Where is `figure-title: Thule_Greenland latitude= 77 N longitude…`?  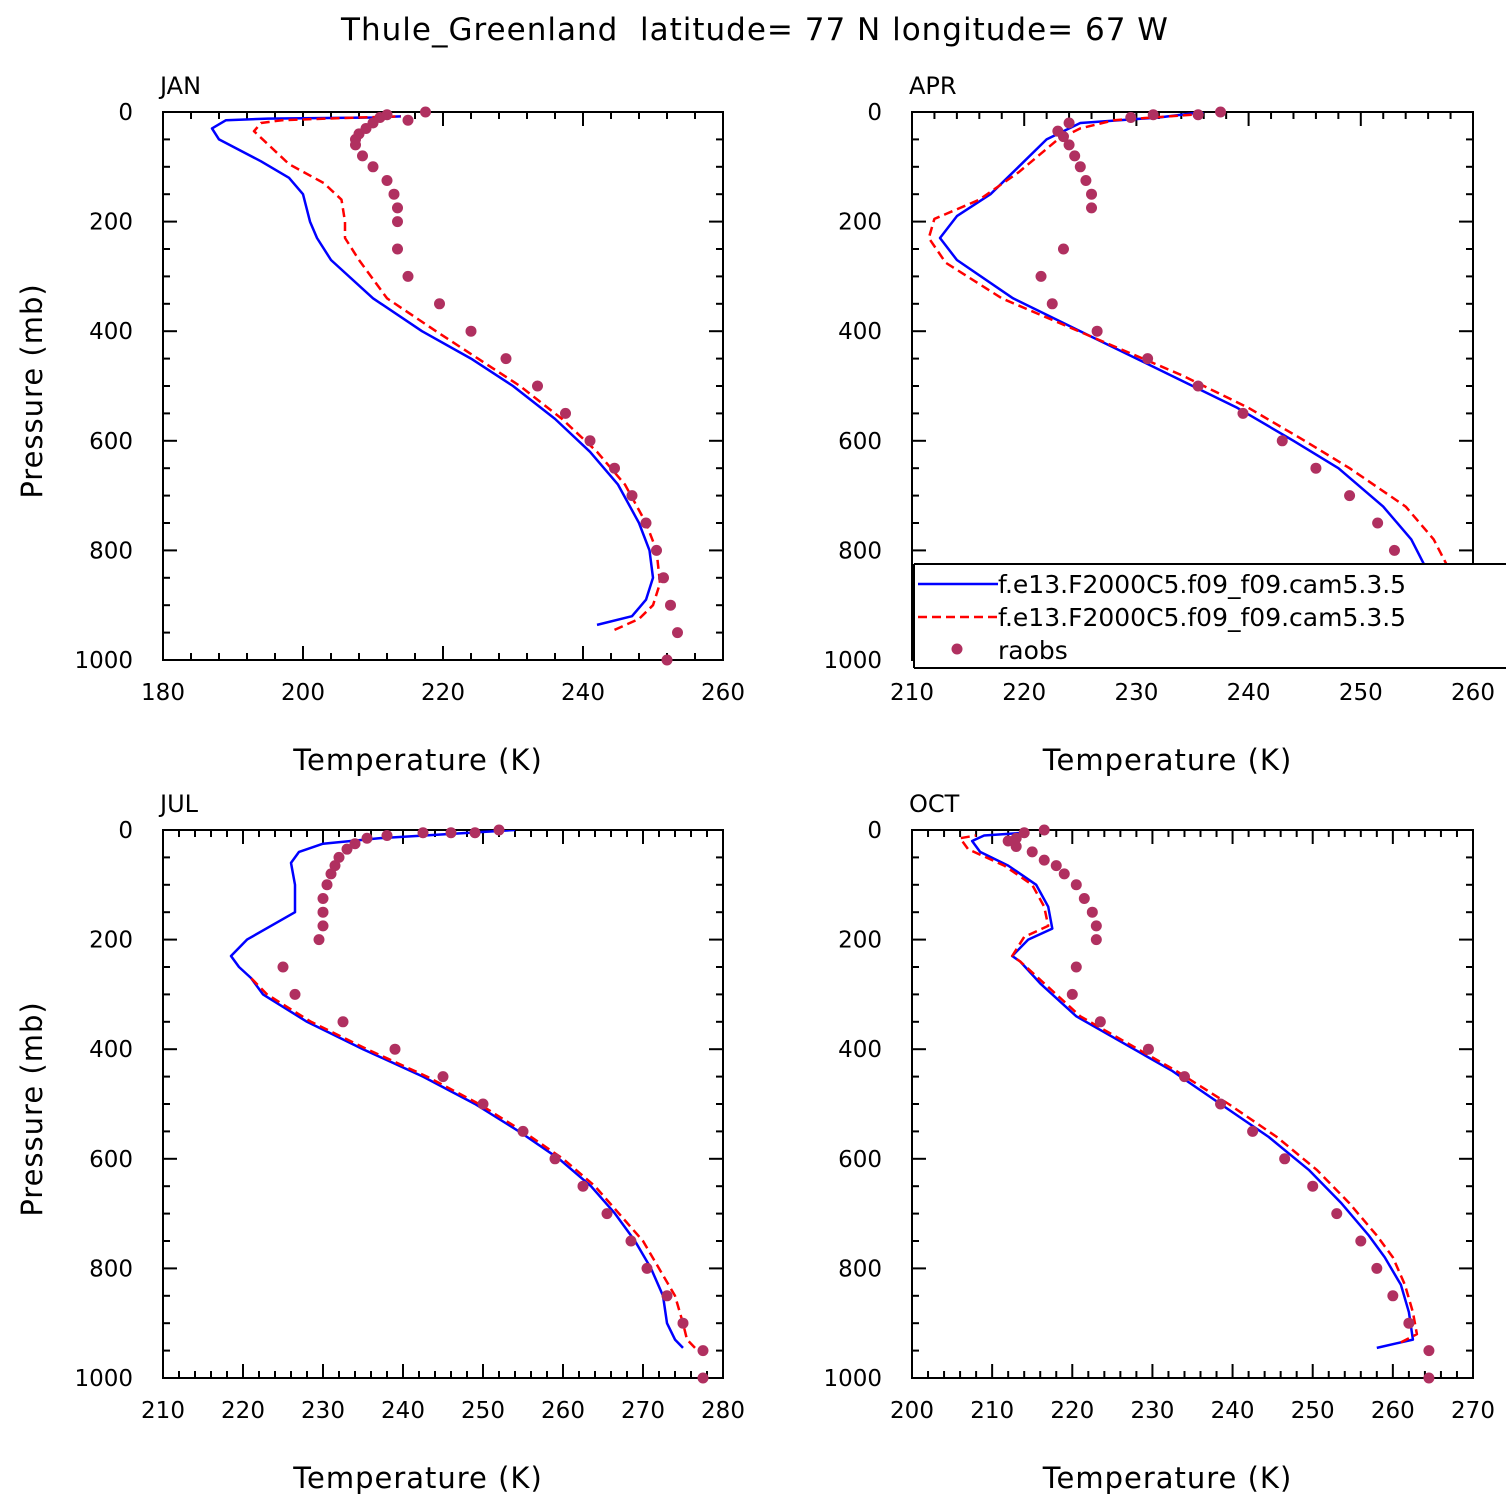 figure-title: Thule_Greenland latitude= 77 N longitude… is located at coordinates (755, 30).